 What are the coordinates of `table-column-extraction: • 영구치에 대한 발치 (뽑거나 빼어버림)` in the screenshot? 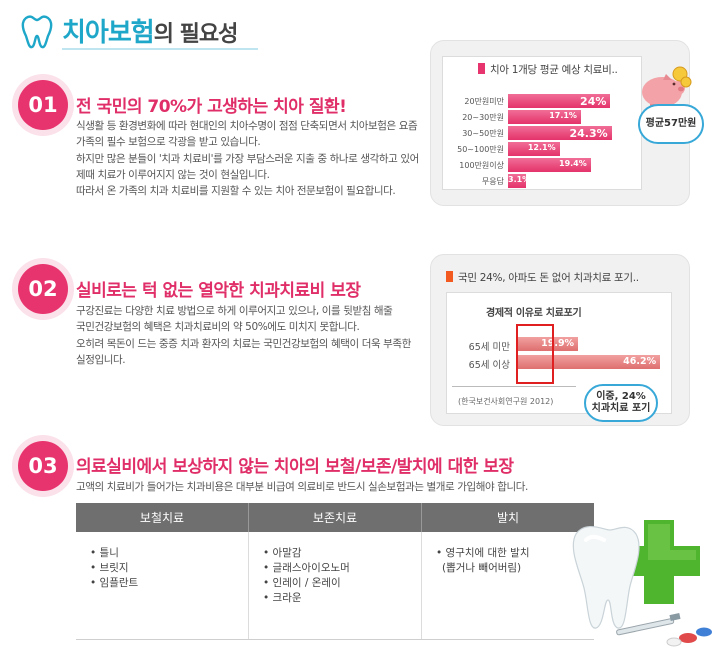 It's located at (508, 585).